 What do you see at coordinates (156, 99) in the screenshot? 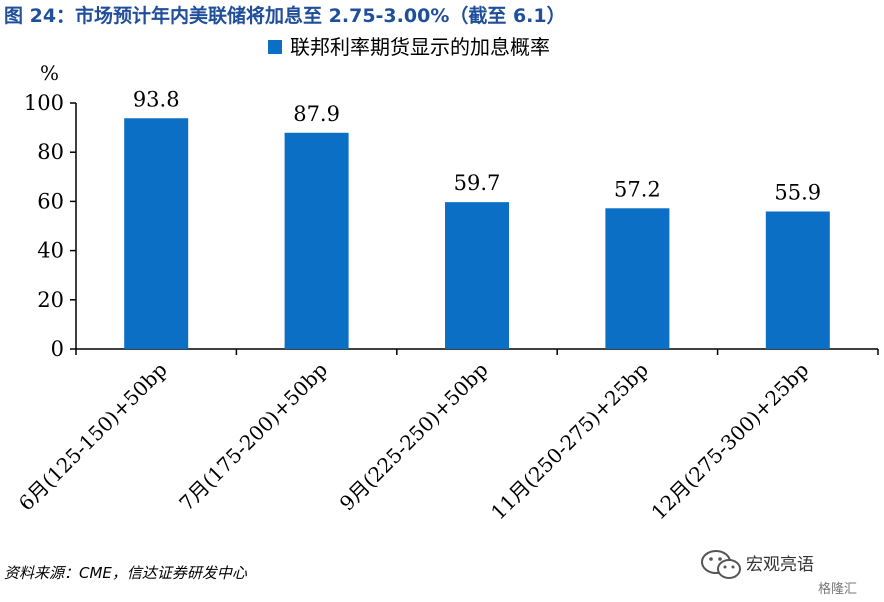
I see `data-label: 93.8` at bounding box center [156, 99].